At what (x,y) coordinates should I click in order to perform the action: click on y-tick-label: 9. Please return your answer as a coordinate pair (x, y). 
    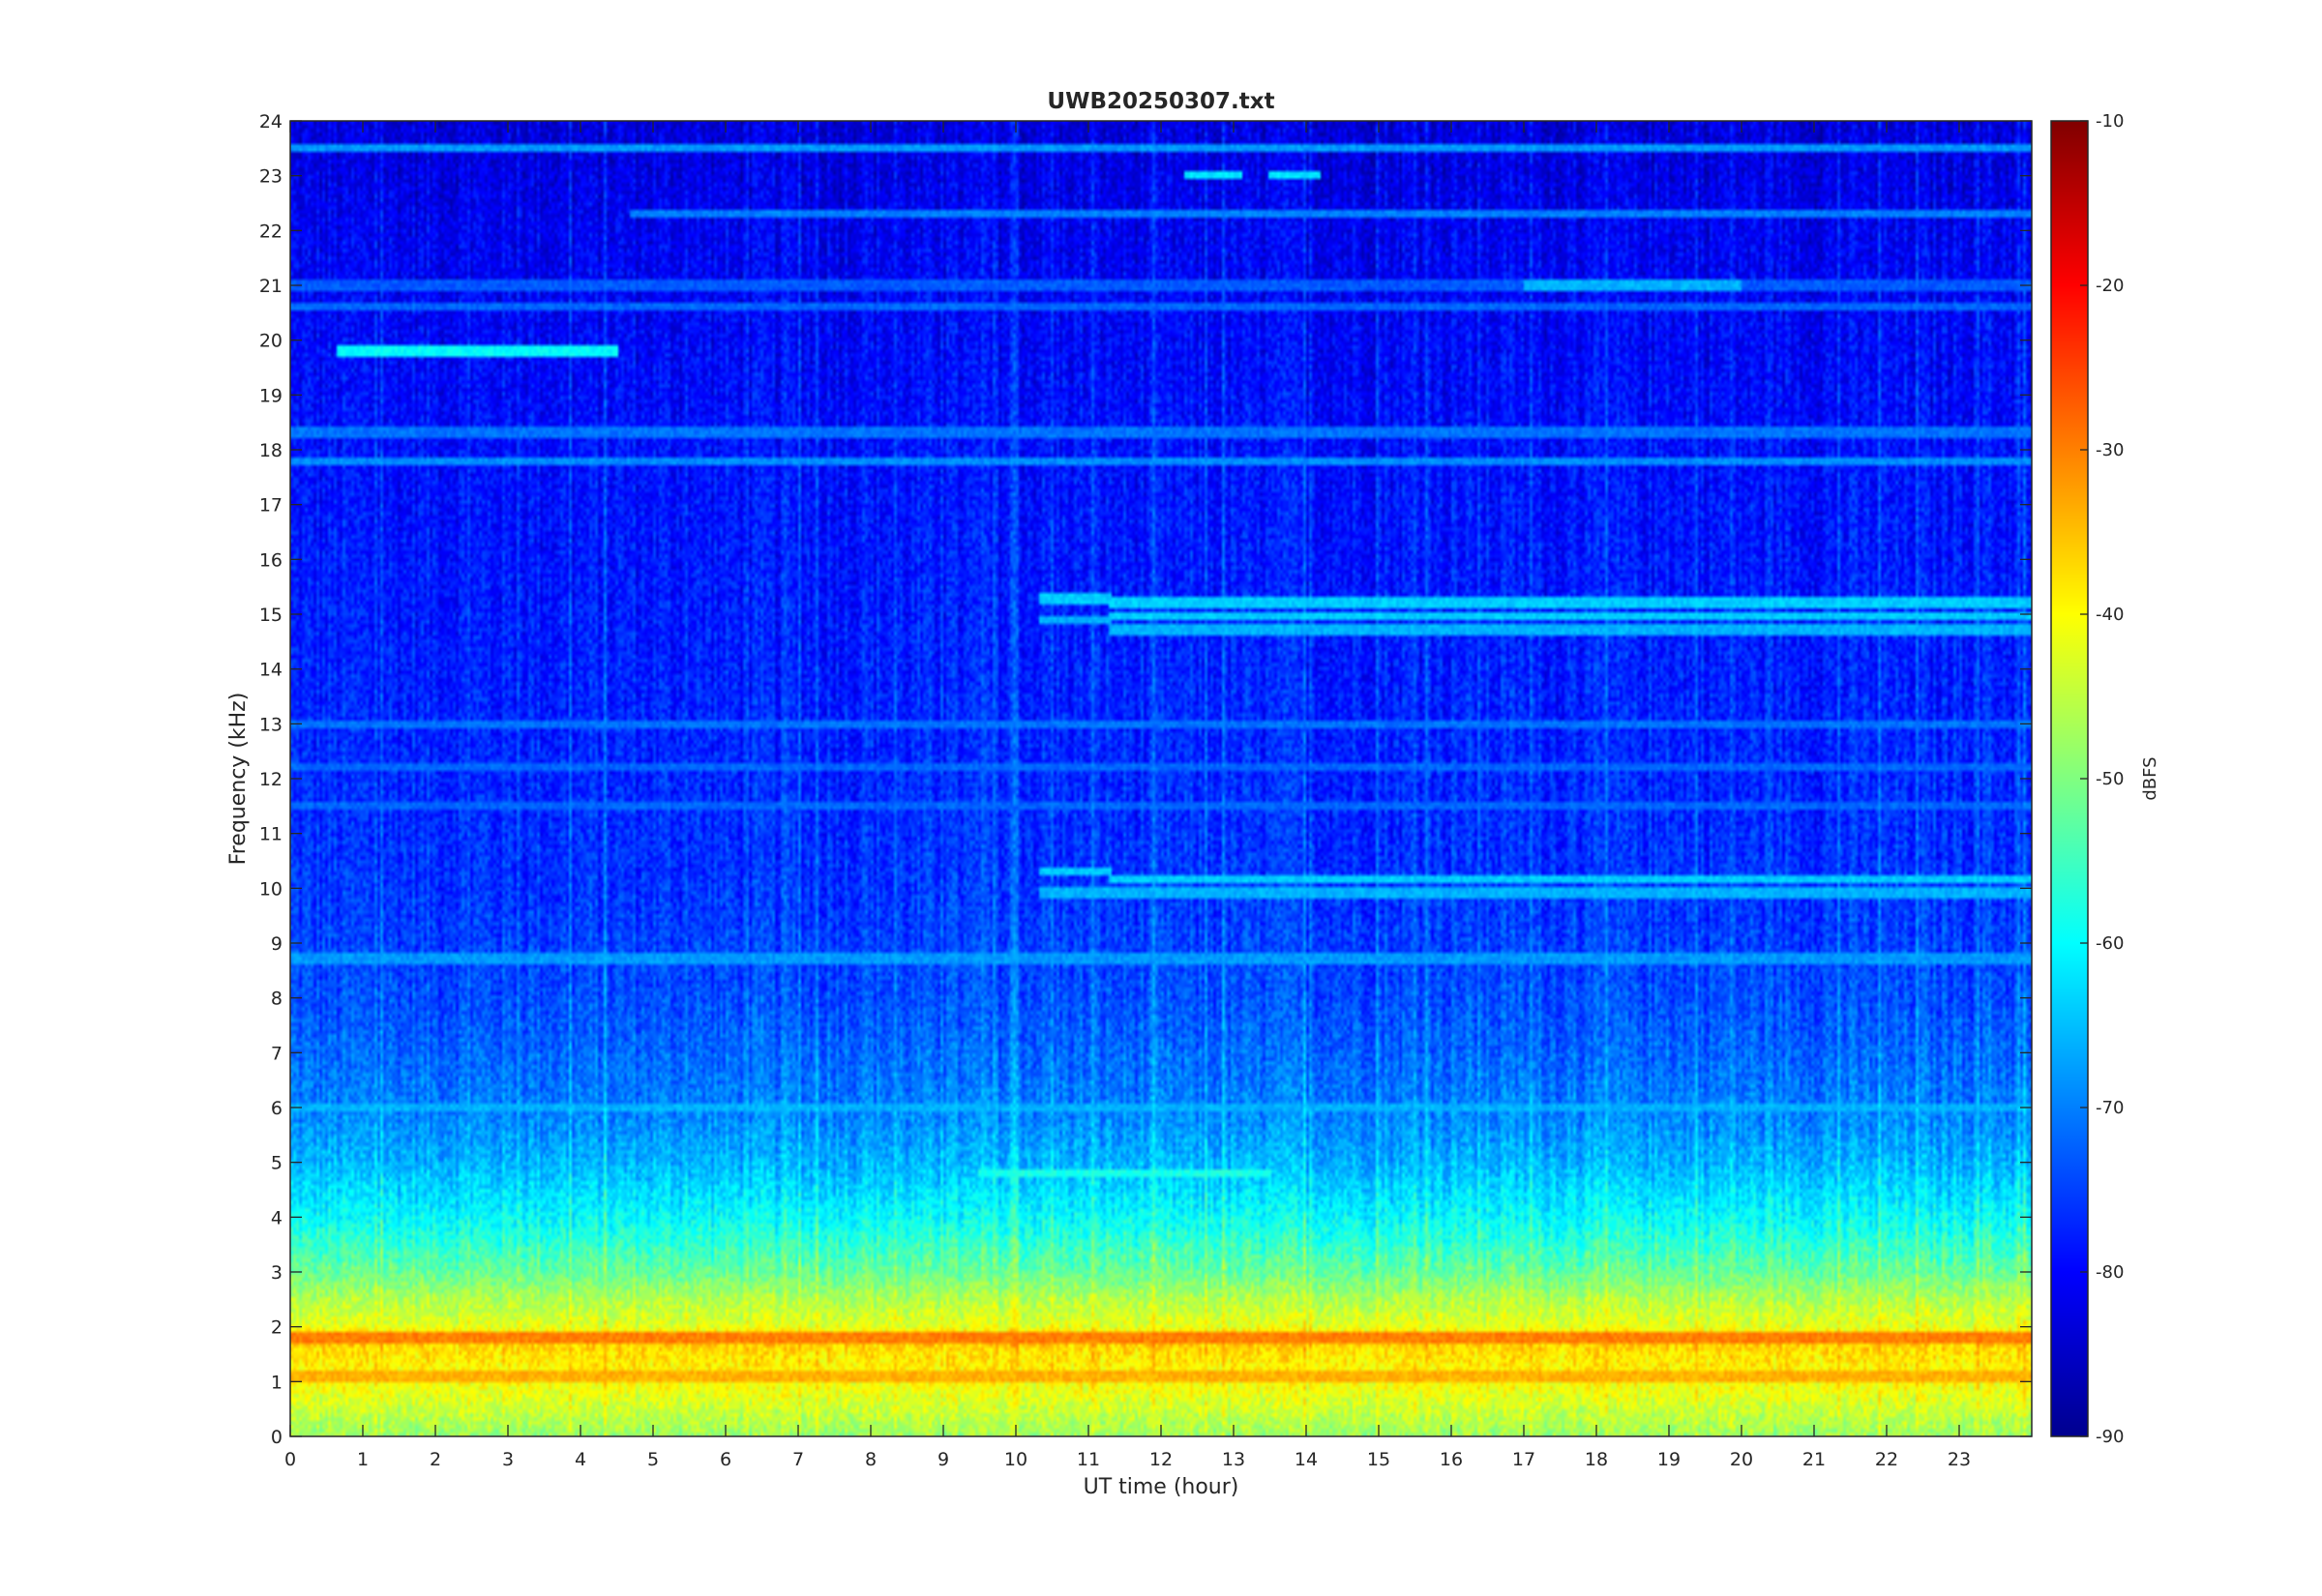
    Looking at the image, I should click on (277, 944).